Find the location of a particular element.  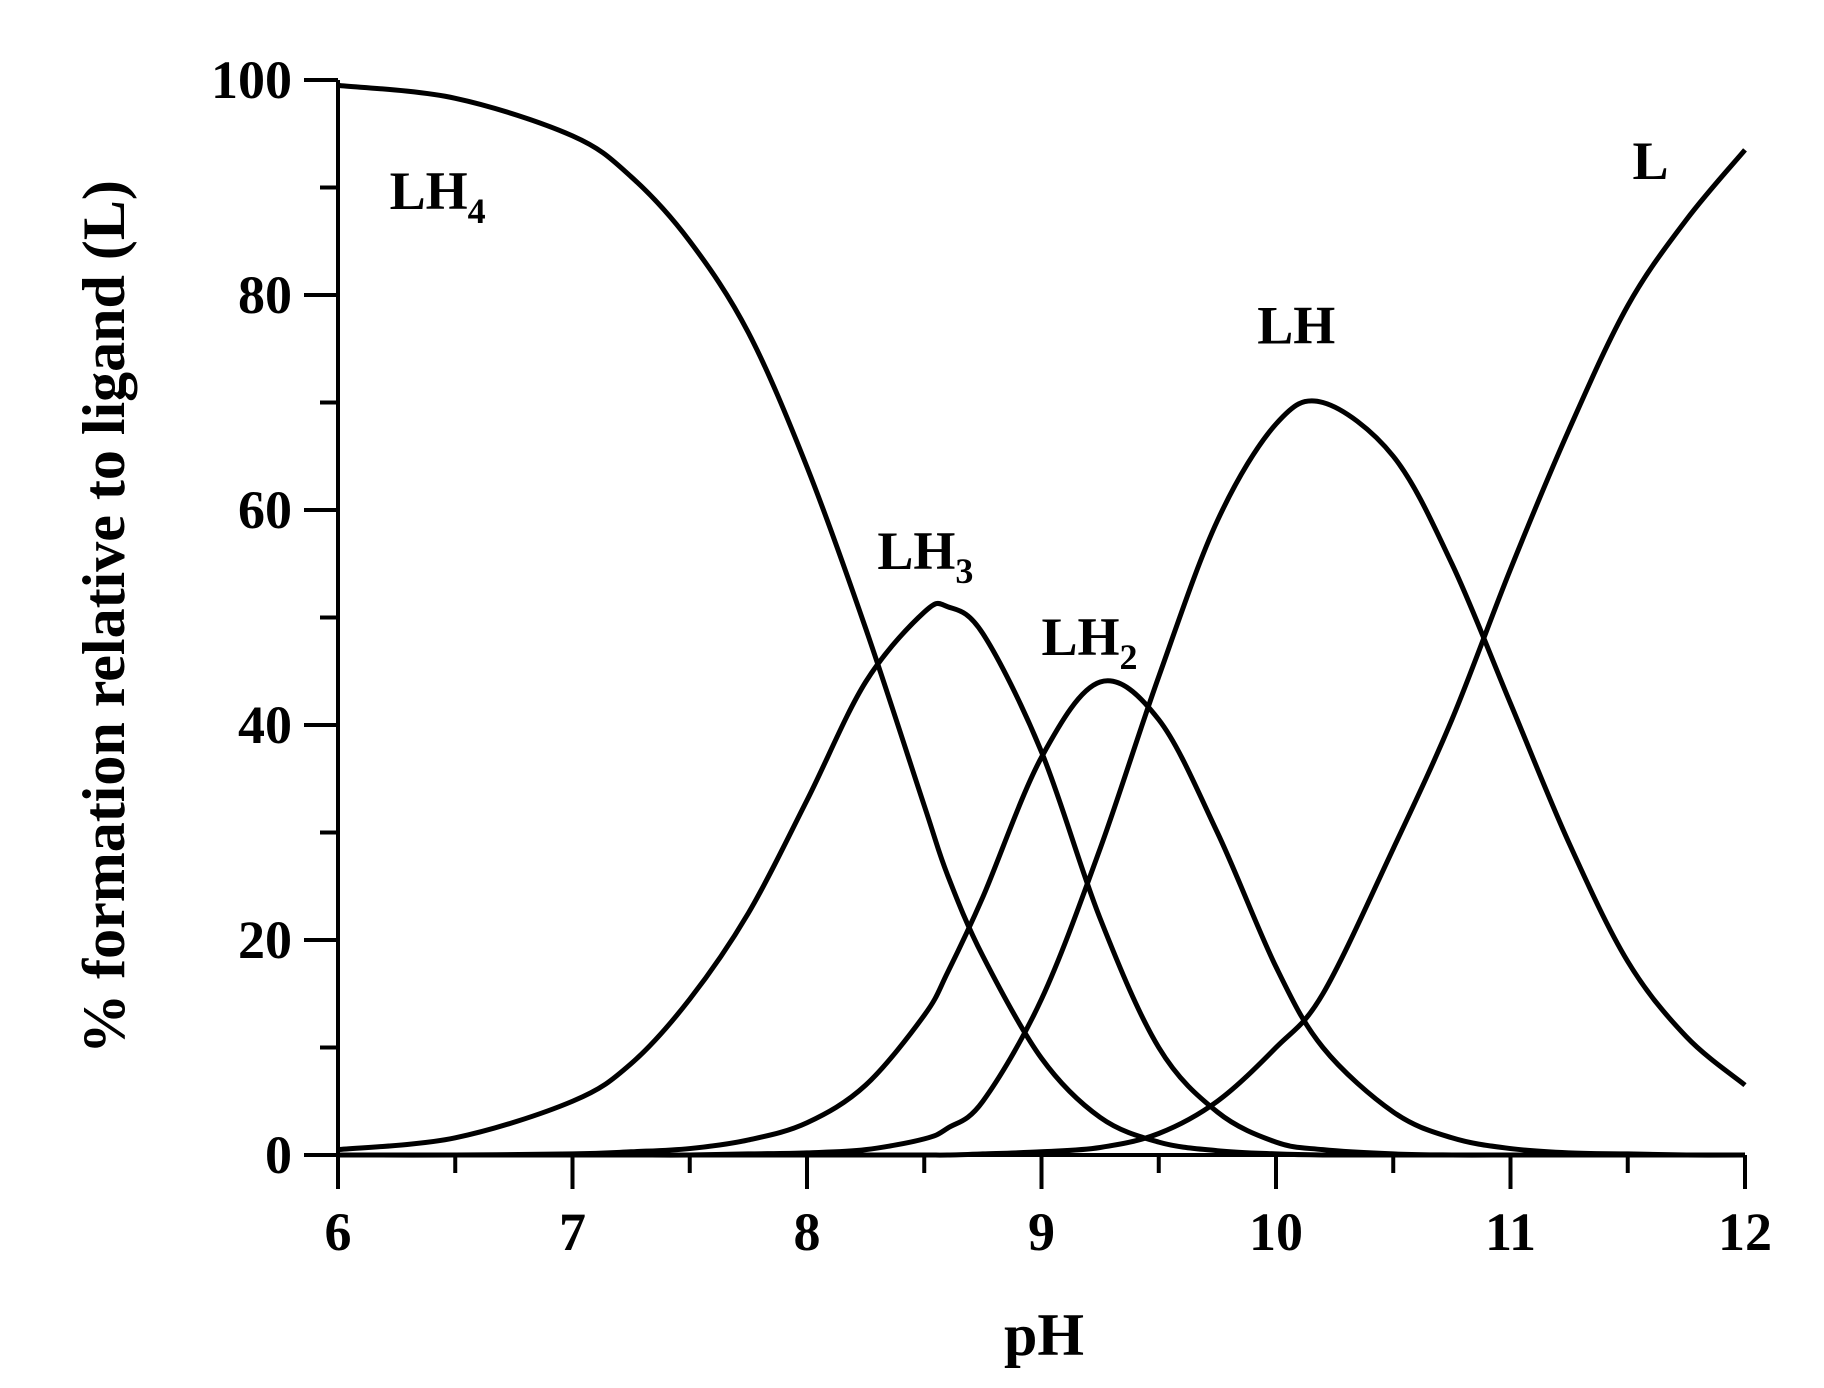

y-tick-label: 0 is located at coordinates (278, 1155).